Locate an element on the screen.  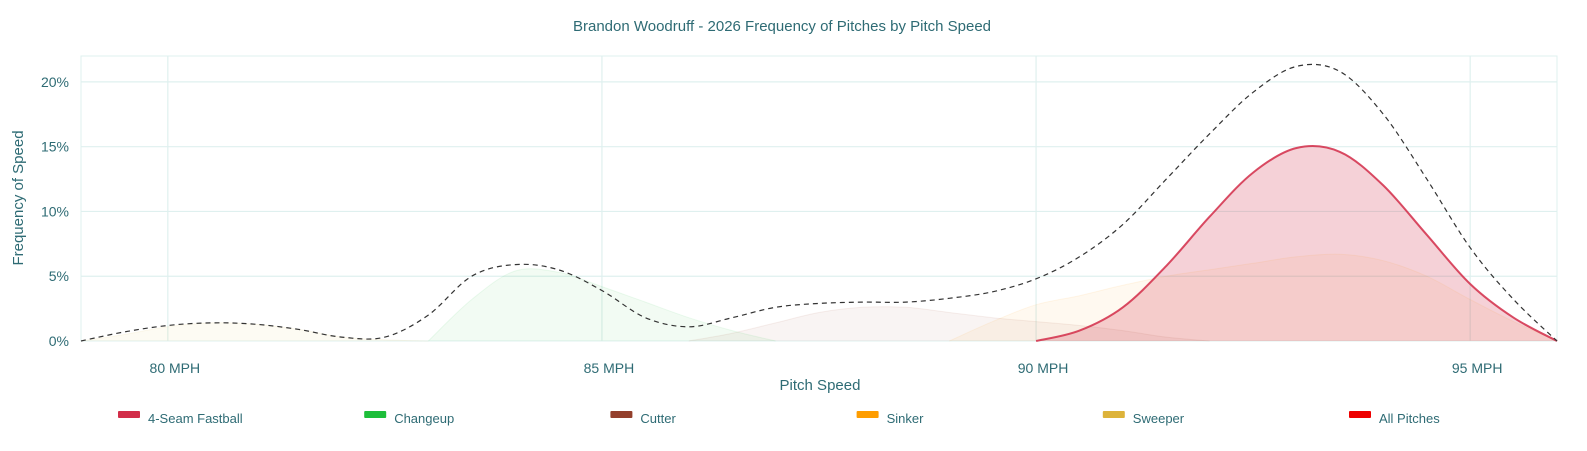
series-line-sinker is located at coordinates (1253, 297).